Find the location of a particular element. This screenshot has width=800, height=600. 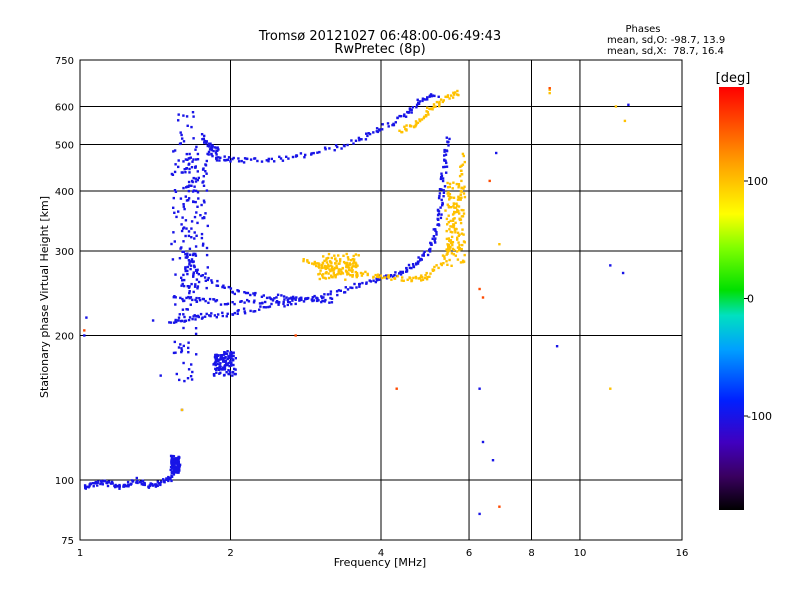

x-tick-labels: 1 2 4 6 8 10 16 is located at coordinates (383, 553).